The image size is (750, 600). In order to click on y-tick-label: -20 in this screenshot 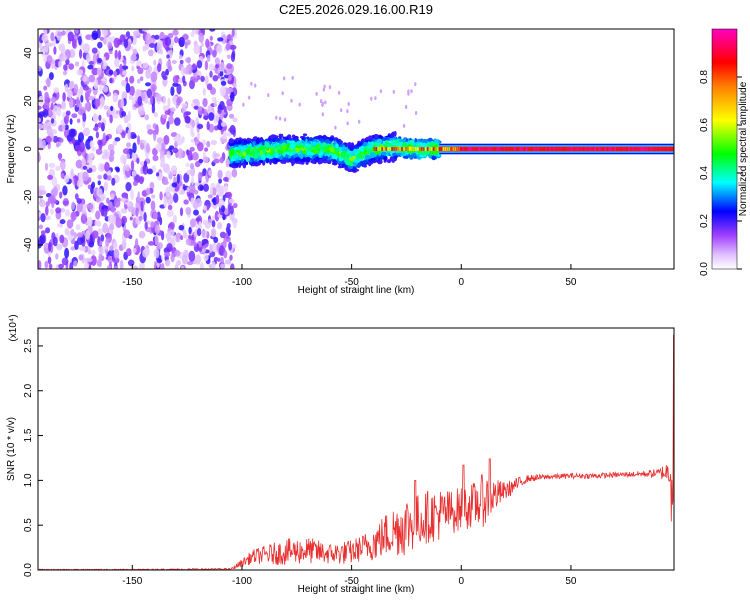, I will do `click(28, 196)`.